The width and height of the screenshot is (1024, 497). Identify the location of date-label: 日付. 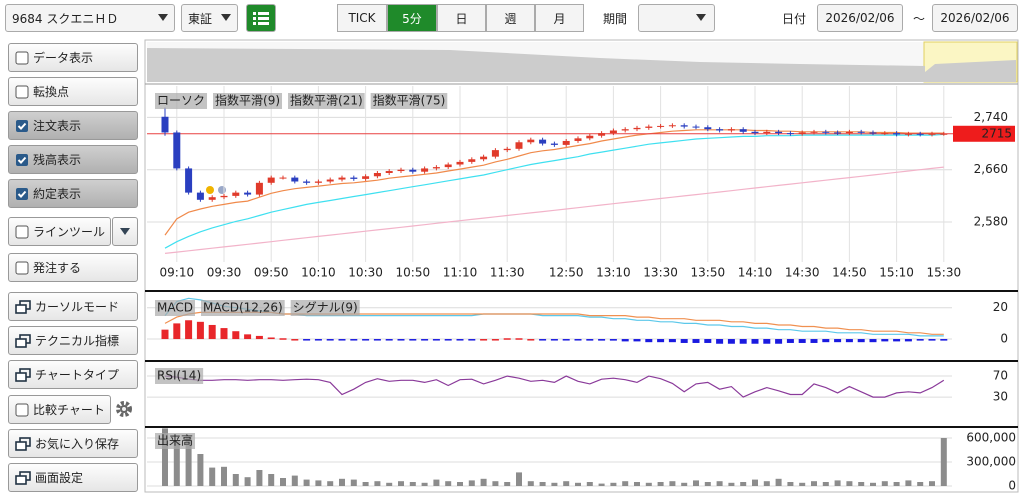
(794, 19).